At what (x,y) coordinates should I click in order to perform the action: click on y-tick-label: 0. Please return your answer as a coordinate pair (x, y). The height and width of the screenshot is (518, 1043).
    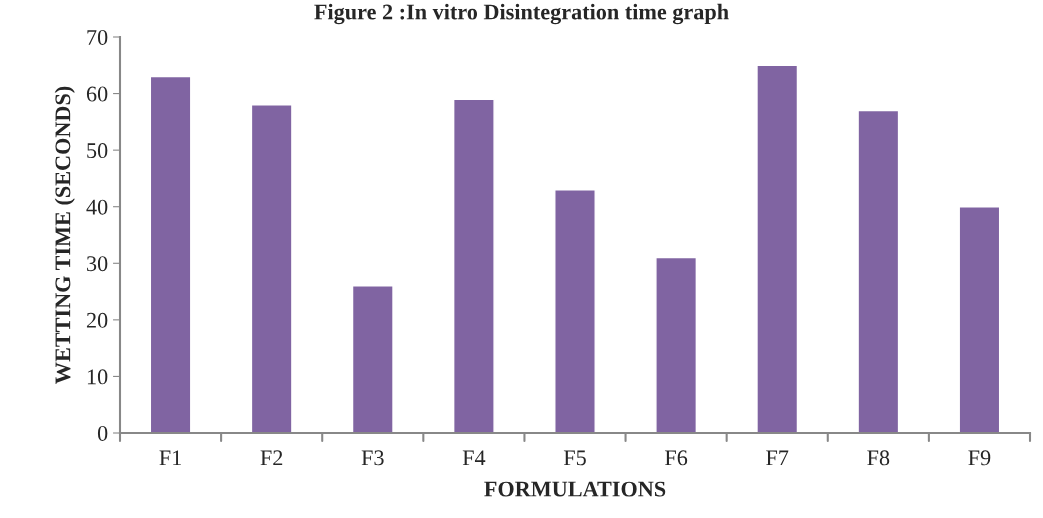
    Looking at the image, I should click on (102, 433).